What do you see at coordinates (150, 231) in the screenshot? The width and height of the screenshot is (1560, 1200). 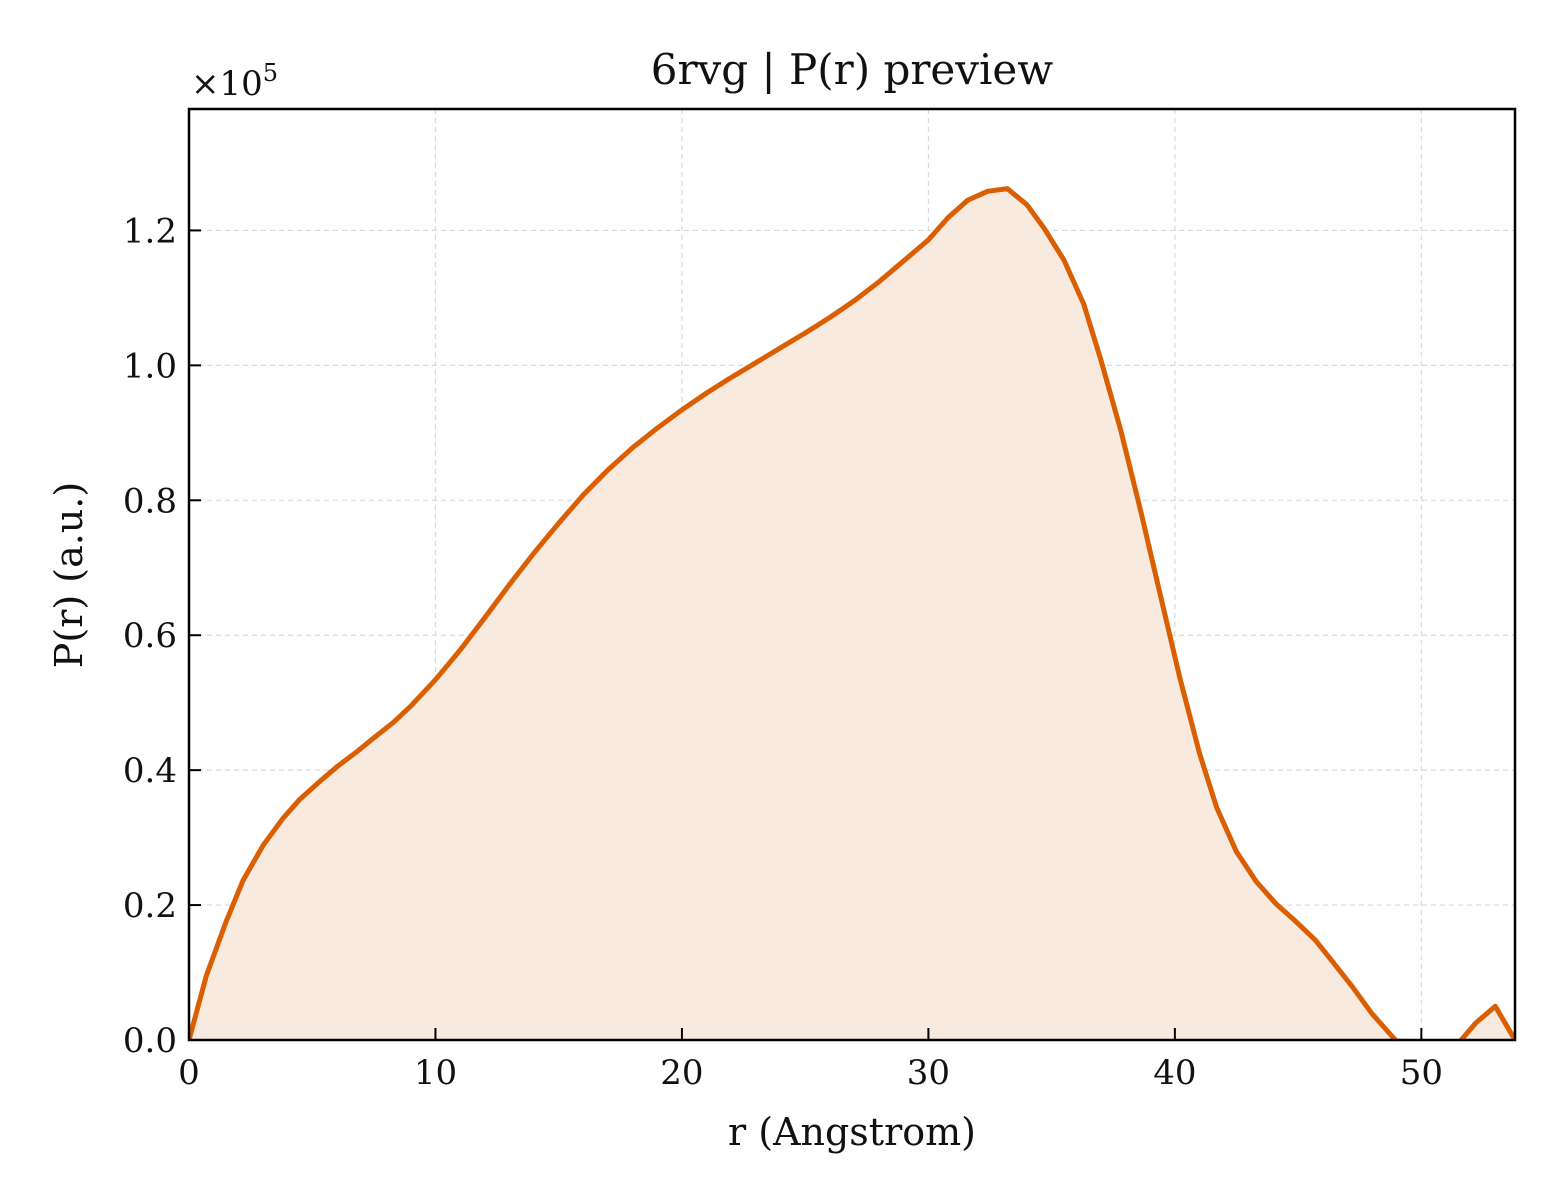 I see `y-tick-label: 1.2` at bounding box center [150, 231].